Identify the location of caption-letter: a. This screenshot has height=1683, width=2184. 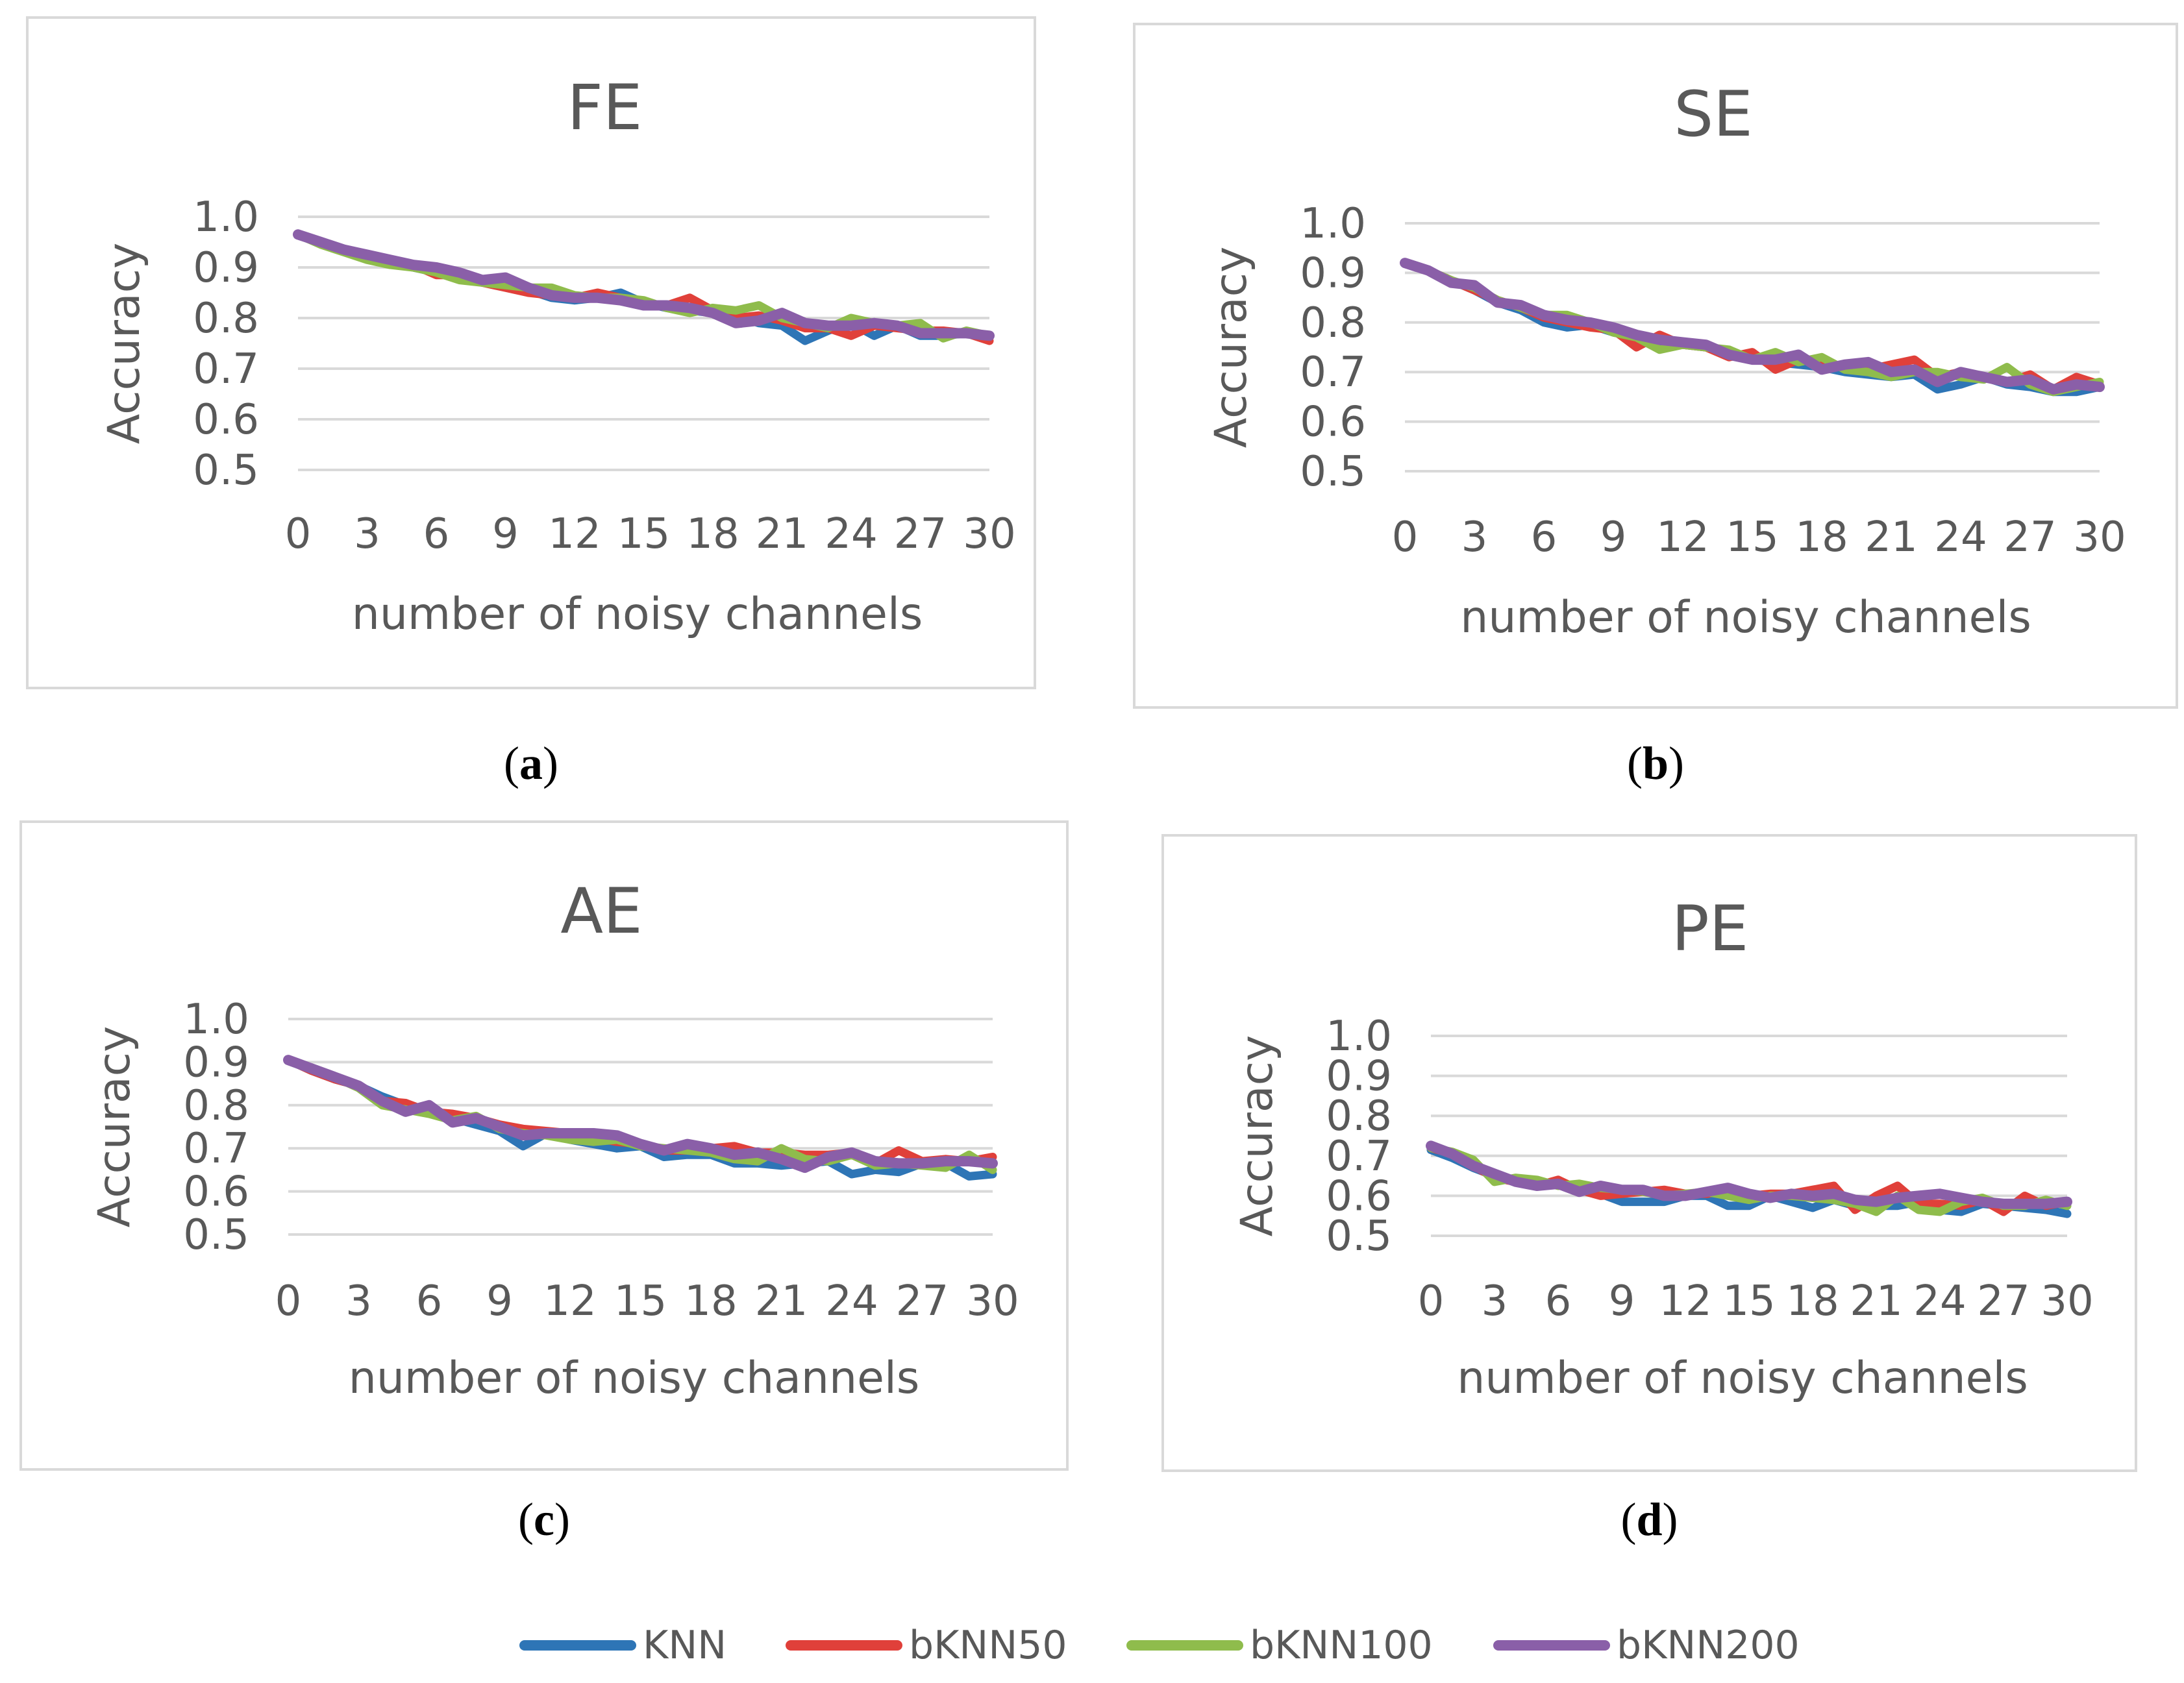
(531, 763).